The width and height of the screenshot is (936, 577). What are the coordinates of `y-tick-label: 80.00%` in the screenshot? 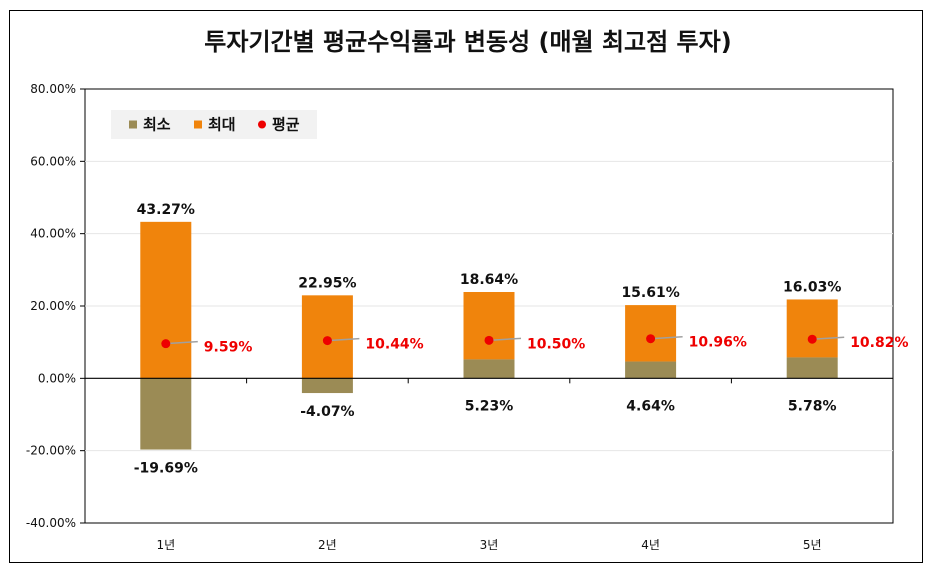 It's located at (53, 89).